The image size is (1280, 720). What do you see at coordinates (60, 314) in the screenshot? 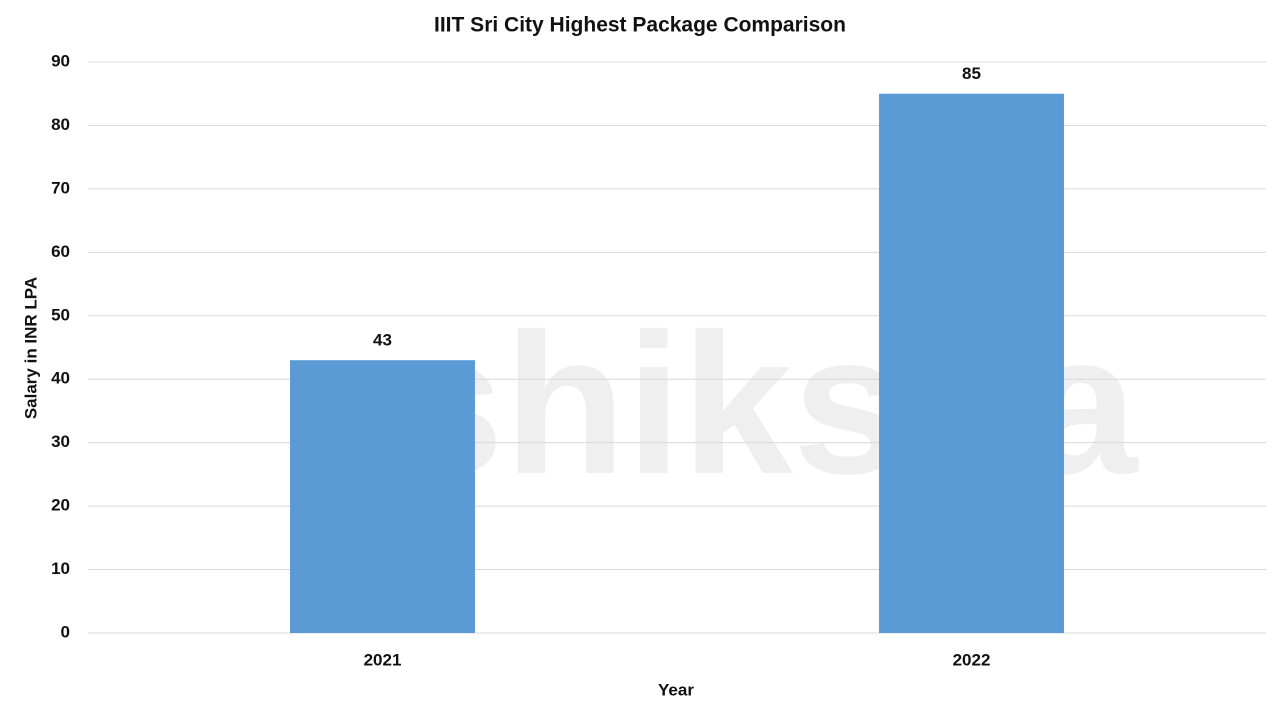
I see `y-tick-label: 50` at bounding box center [60, 314].